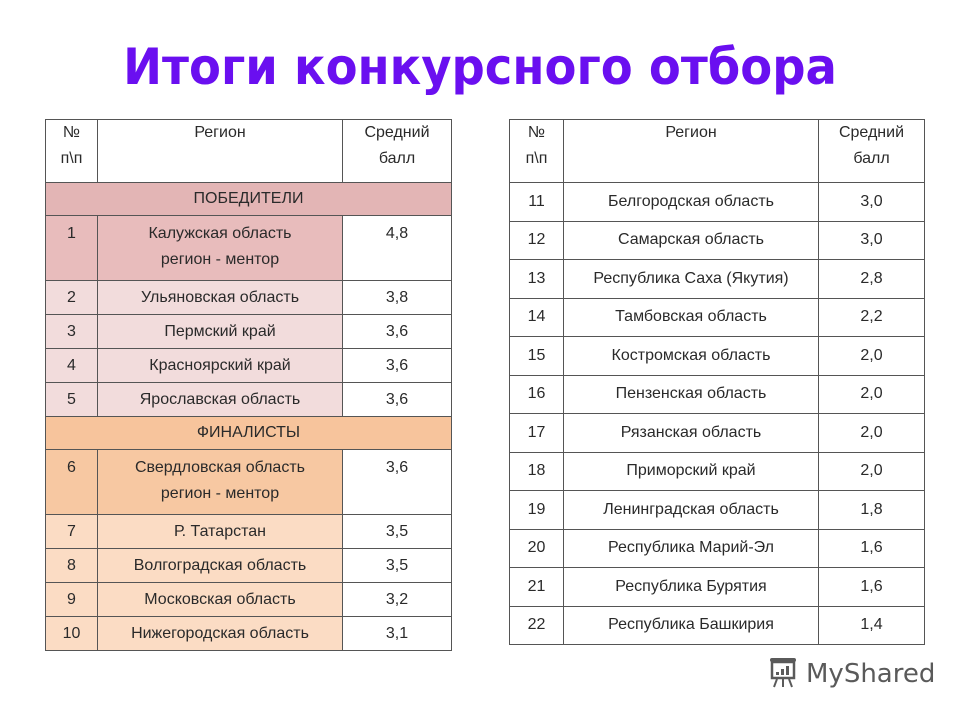  I want to click on table-row: 18 Приморский край 2,0, so click(717, 471).